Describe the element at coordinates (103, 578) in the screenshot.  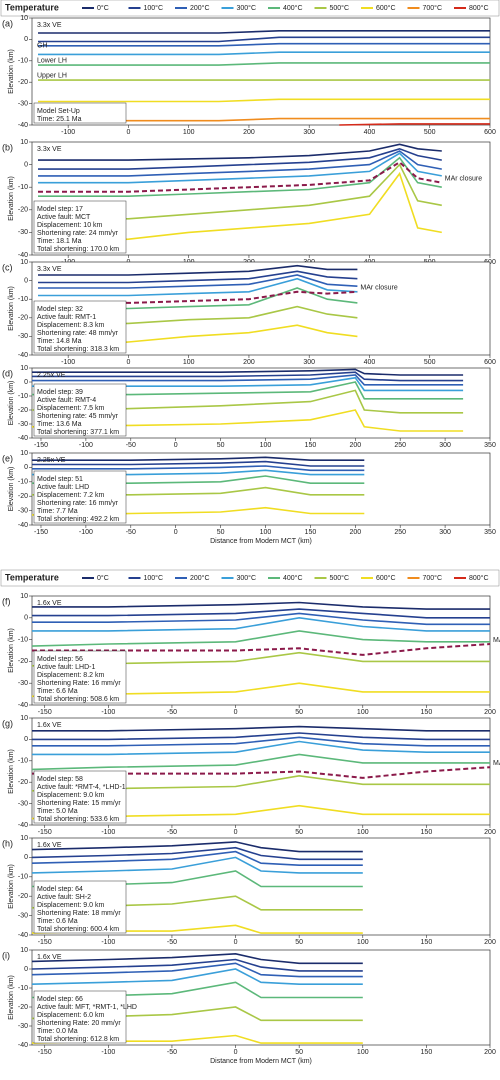
I see `legend-label: 0°C` at that location.